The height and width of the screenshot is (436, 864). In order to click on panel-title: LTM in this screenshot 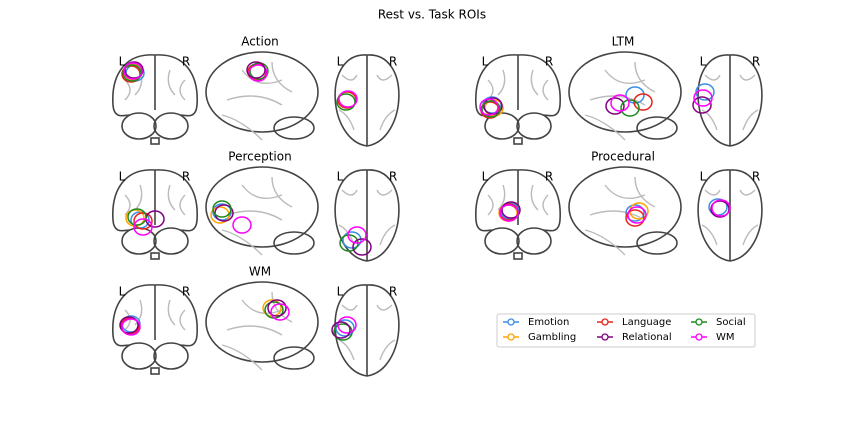, I will do `click(623, 42)`.